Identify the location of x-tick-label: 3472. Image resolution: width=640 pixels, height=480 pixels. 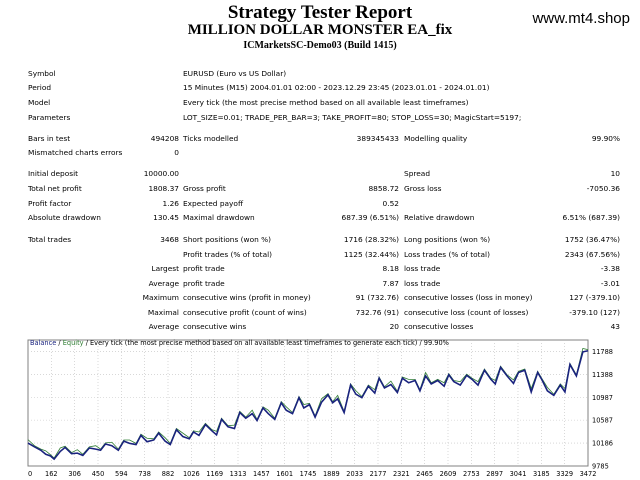
(588, 474).